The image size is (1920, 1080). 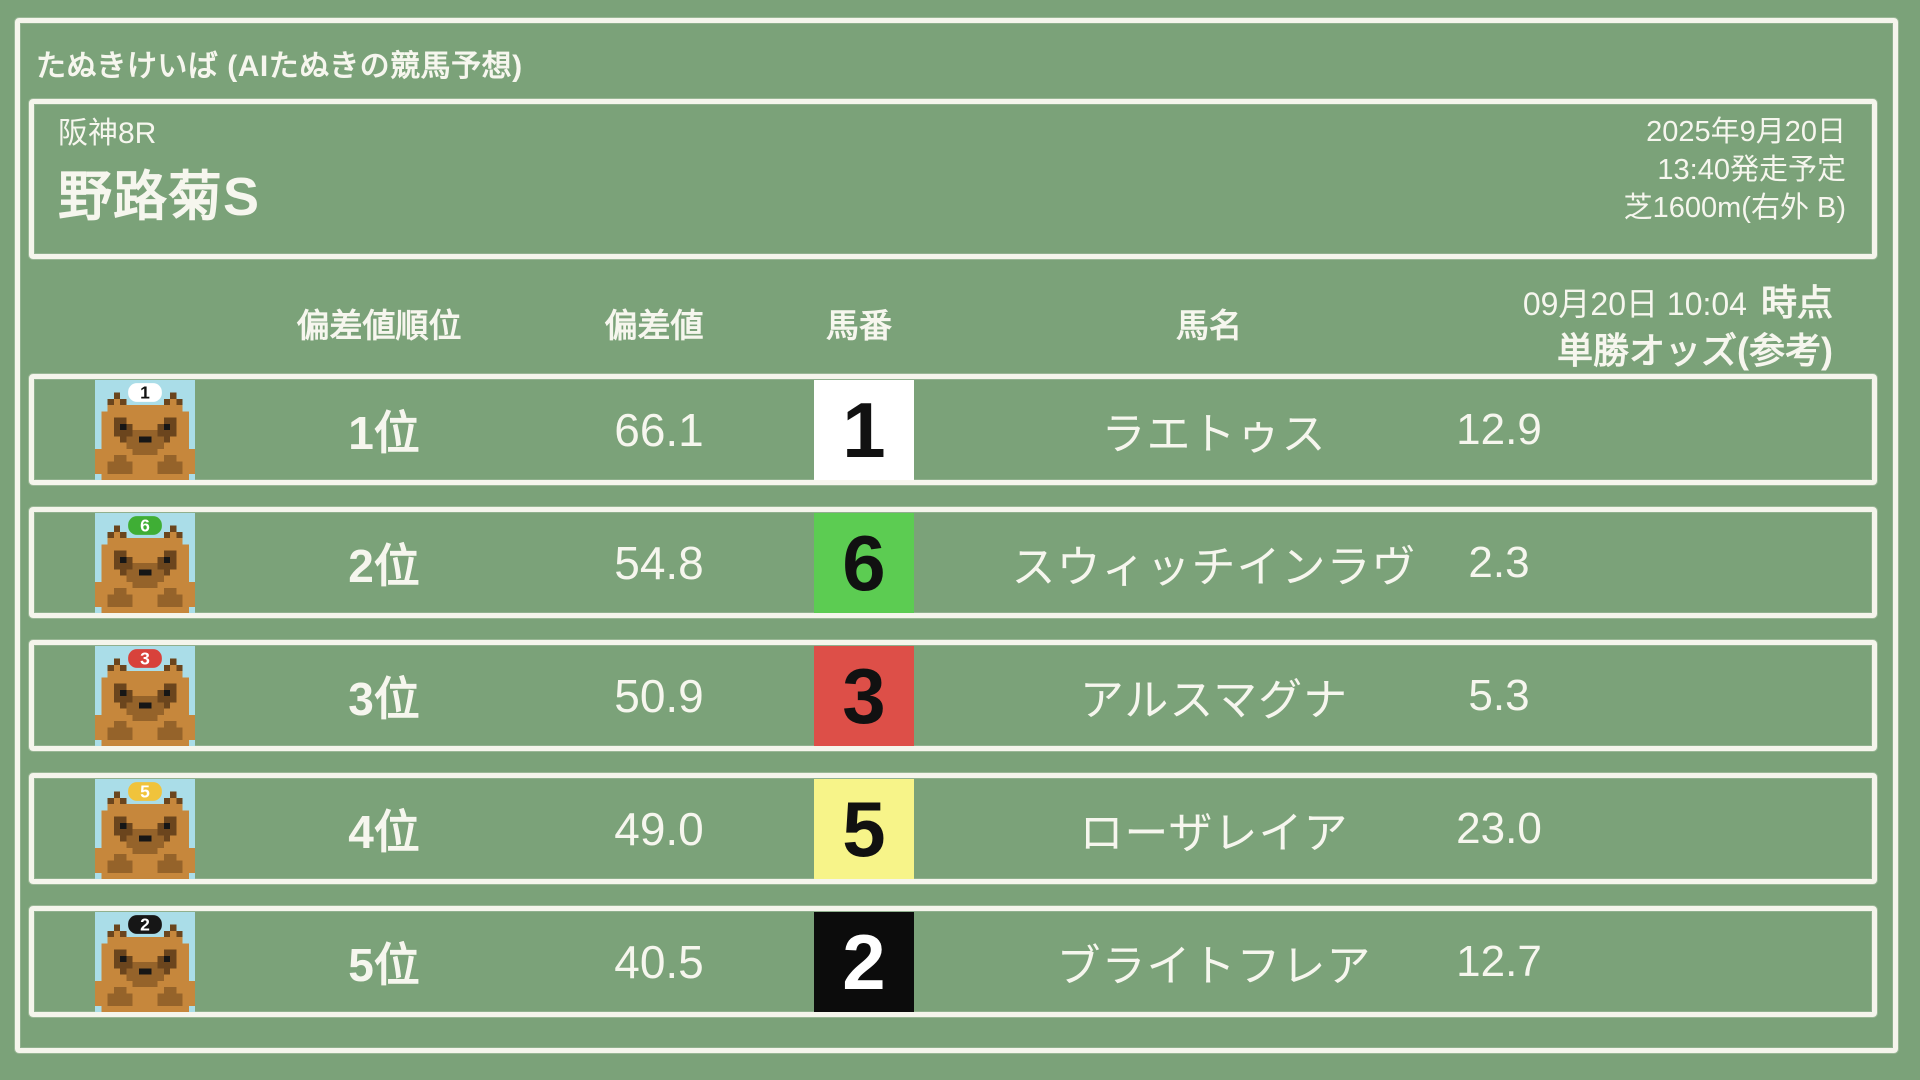 I want to click on rank-label: 5位, so click(x=384, y=964).